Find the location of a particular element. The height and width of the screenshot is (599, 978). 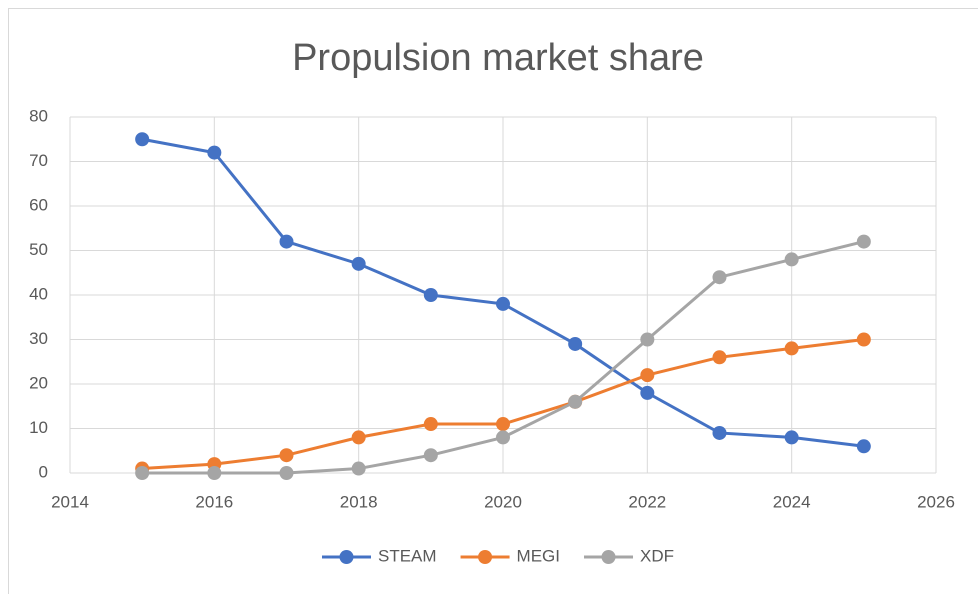

x-tick-label: 2018 is located at coordinates (359, 501).